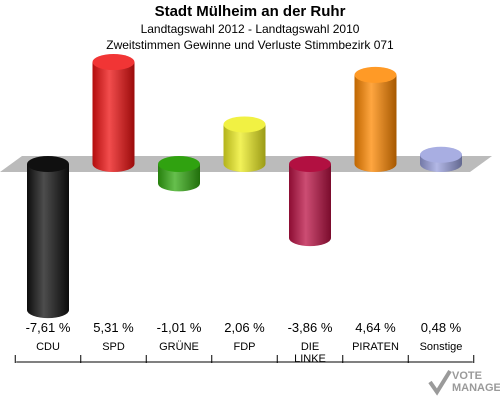 This screenshot has height=400, width=500. Describe the element at coordinates (245, 347) in the screenshot. I see `category-label-fdp: FDP` at that location.